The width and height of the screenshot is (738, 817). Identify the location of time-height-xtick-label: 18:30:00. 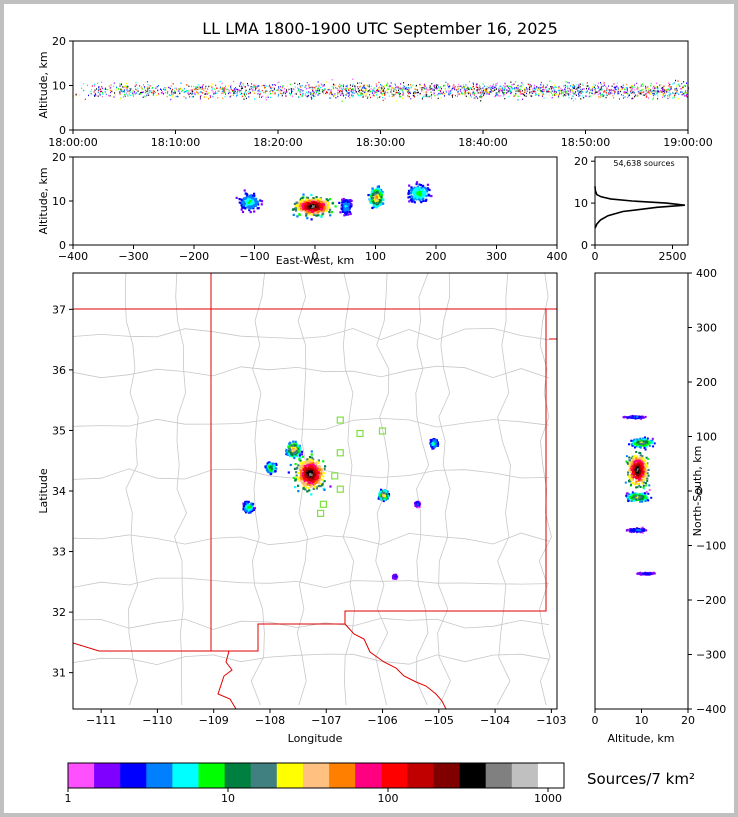
(380, 142).